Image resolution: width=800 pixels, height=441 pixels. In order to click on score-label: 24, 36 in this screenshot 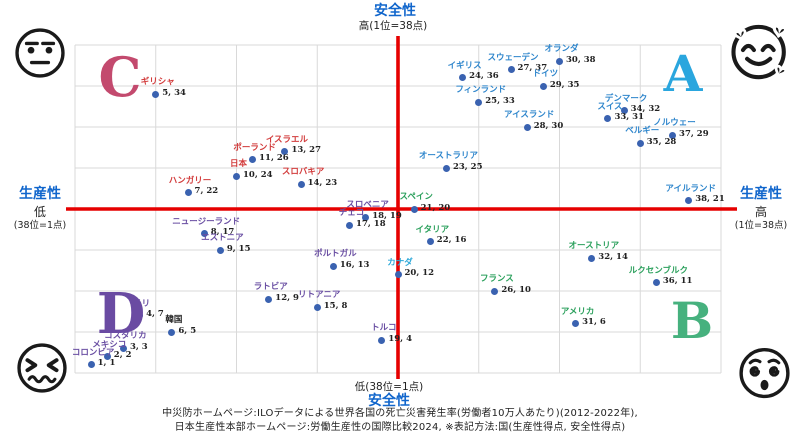, I will do `click(484, 76)`.